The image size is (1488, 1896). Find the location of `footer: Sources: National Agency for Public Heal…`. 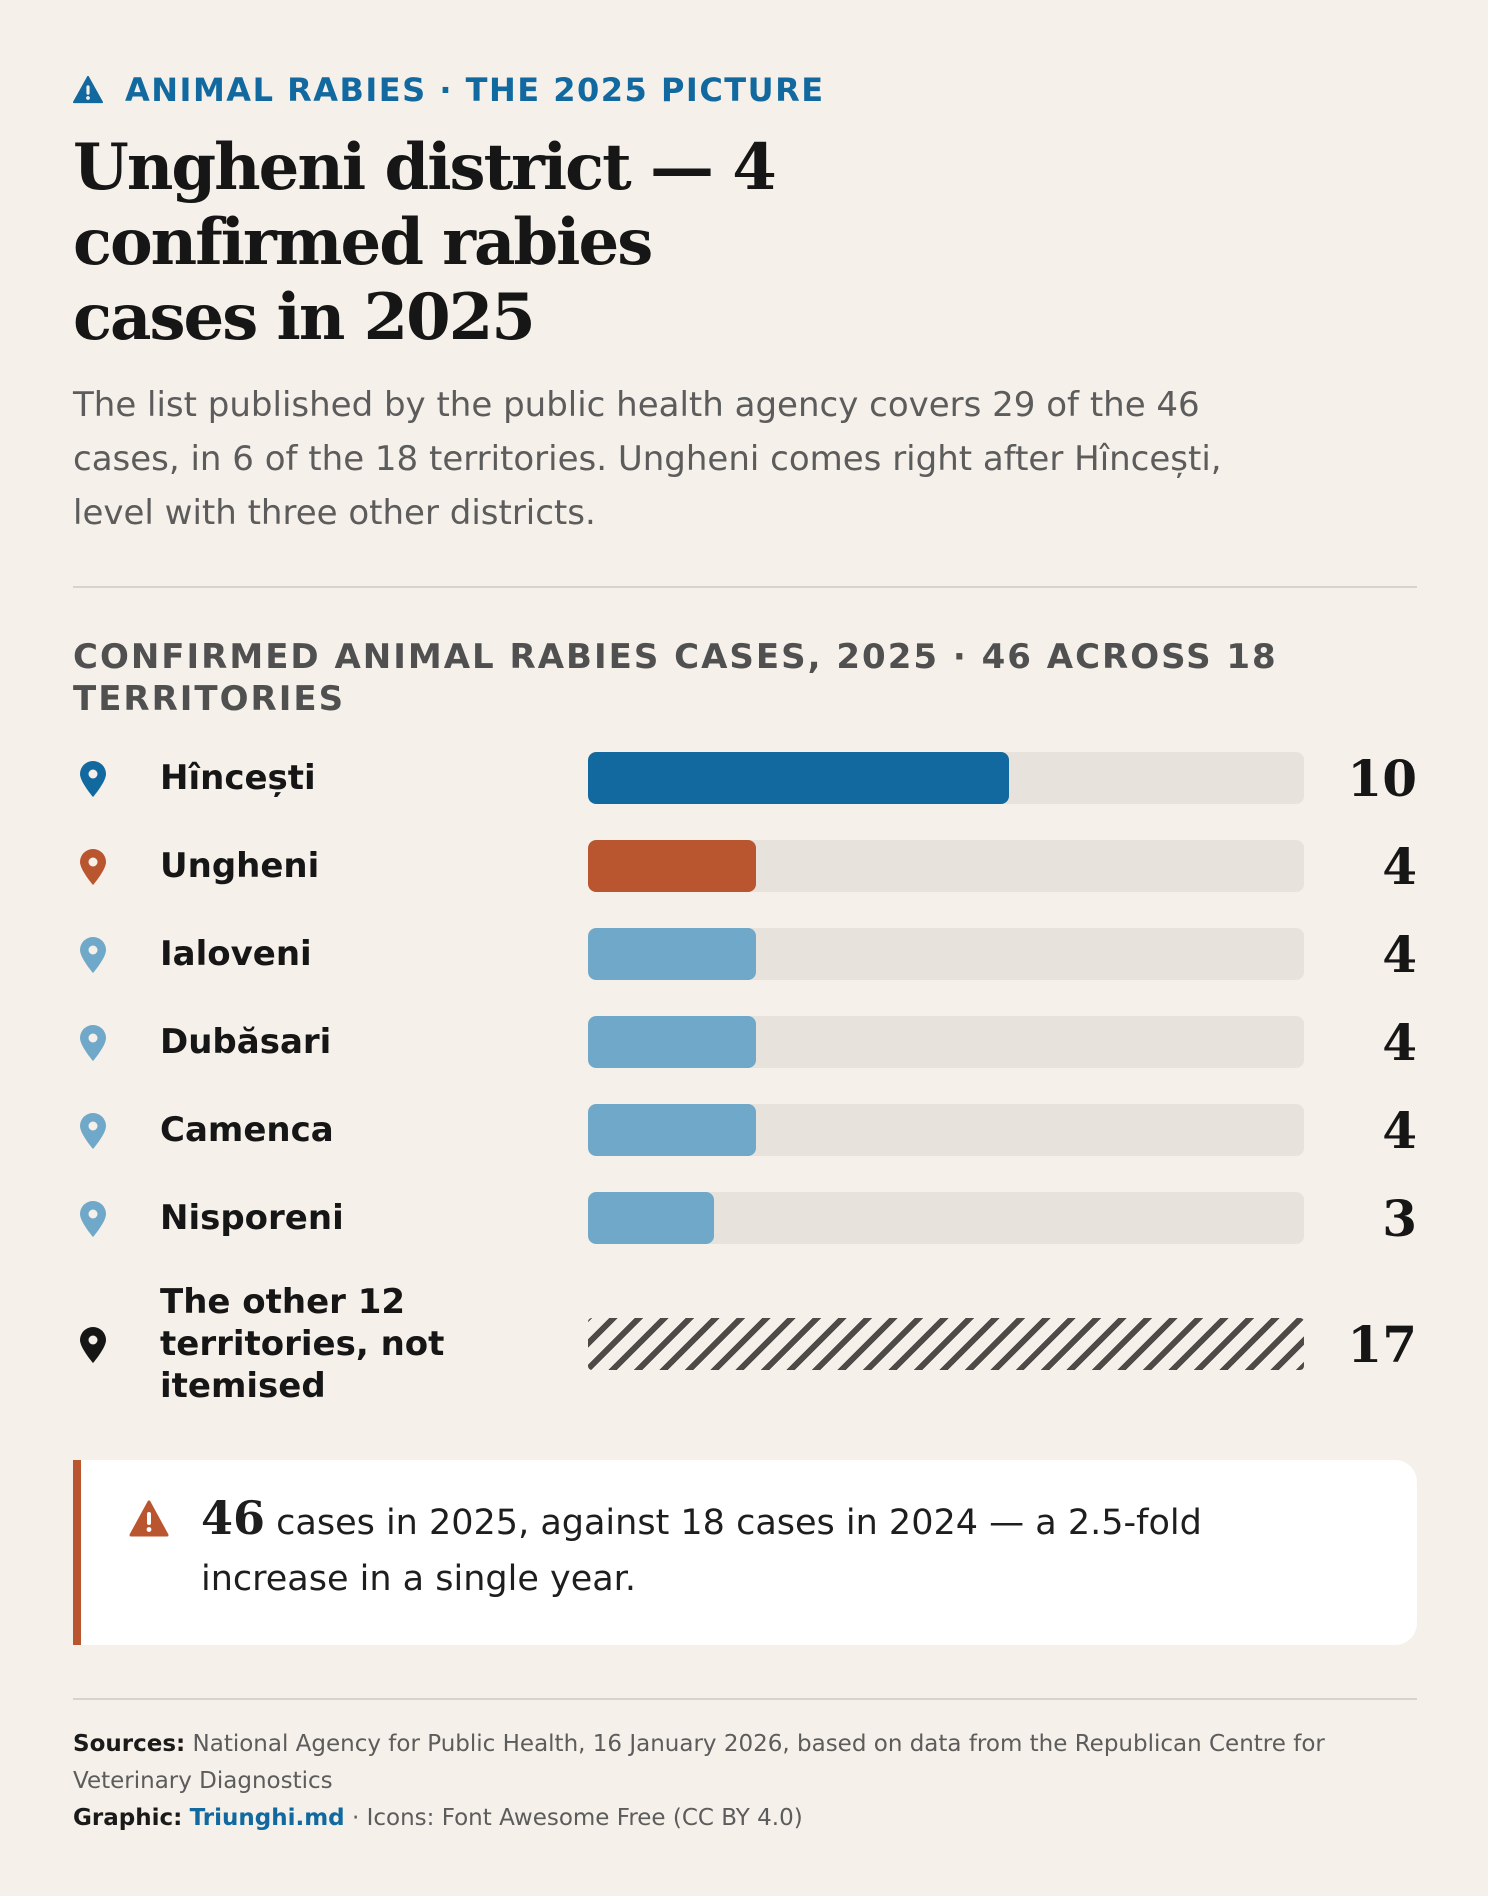

footer: Sources: National Agency for Public Heal… is located at coordinates (745, 1781).